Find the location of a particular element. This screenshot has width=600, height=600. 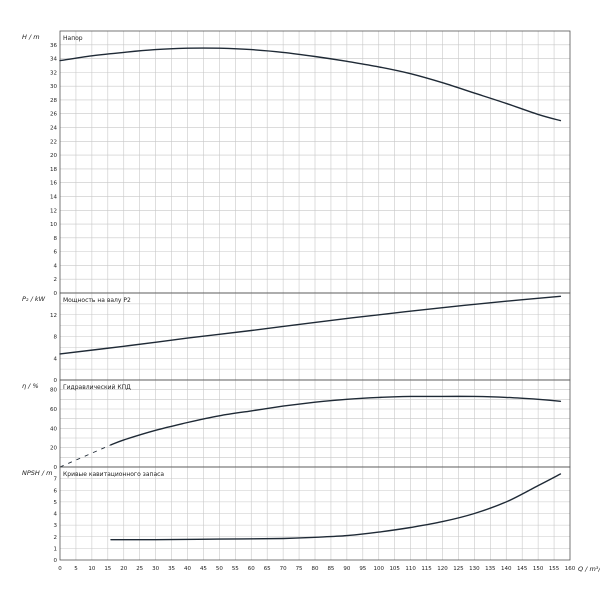

panel-title: Гидравлический КПД is located at coordinates (97, 387).